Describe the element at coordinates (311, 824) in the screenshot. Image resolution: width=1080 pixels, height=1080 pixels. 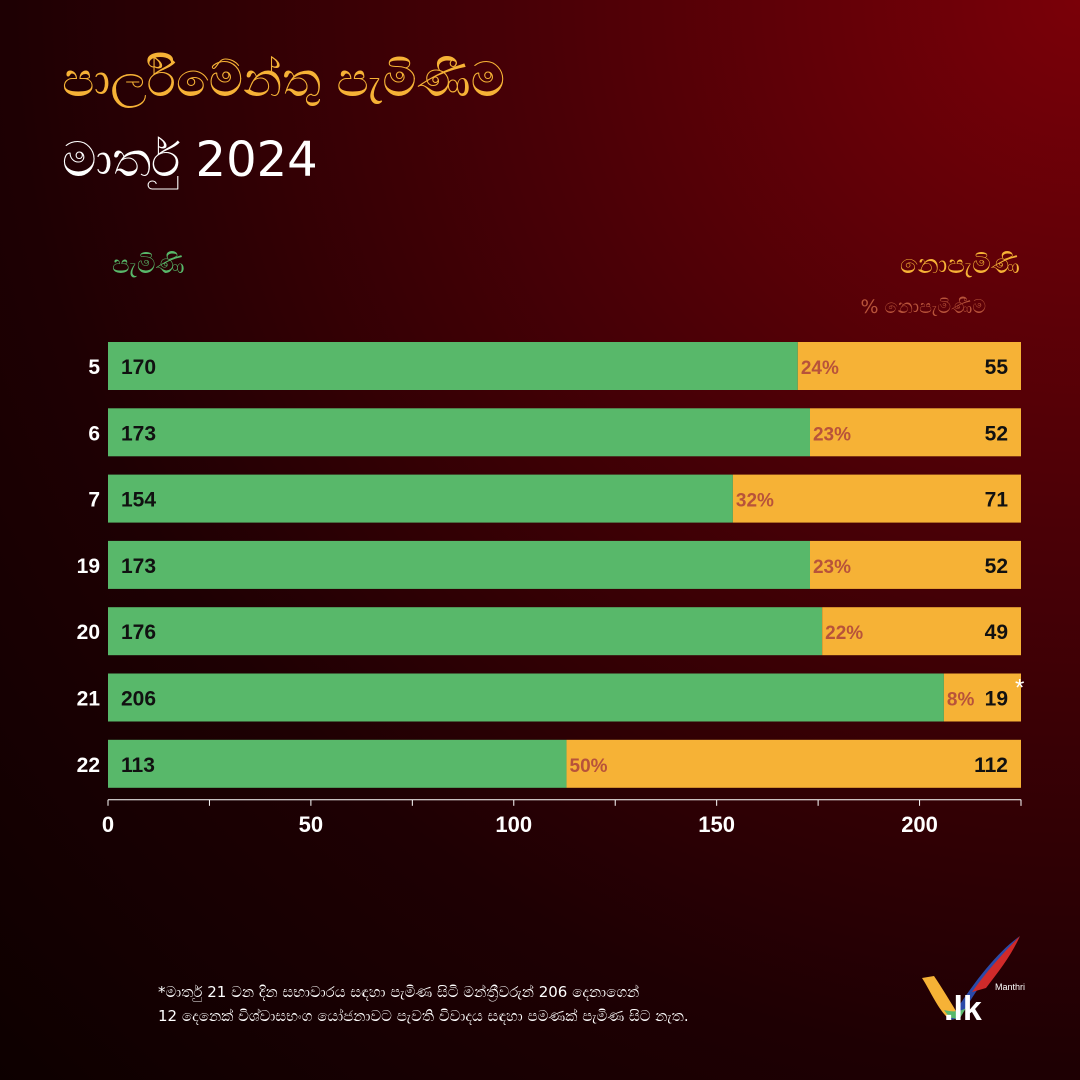
I see `x-tick-label: 50` at that location.